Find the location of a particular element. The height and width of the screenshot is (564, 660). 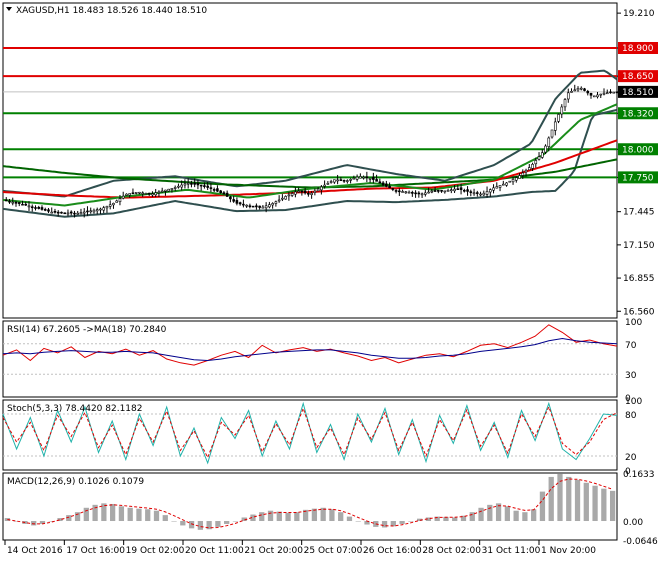

x-tick-label: 31 Oct 11:00 is located at coordinates (511, 551).